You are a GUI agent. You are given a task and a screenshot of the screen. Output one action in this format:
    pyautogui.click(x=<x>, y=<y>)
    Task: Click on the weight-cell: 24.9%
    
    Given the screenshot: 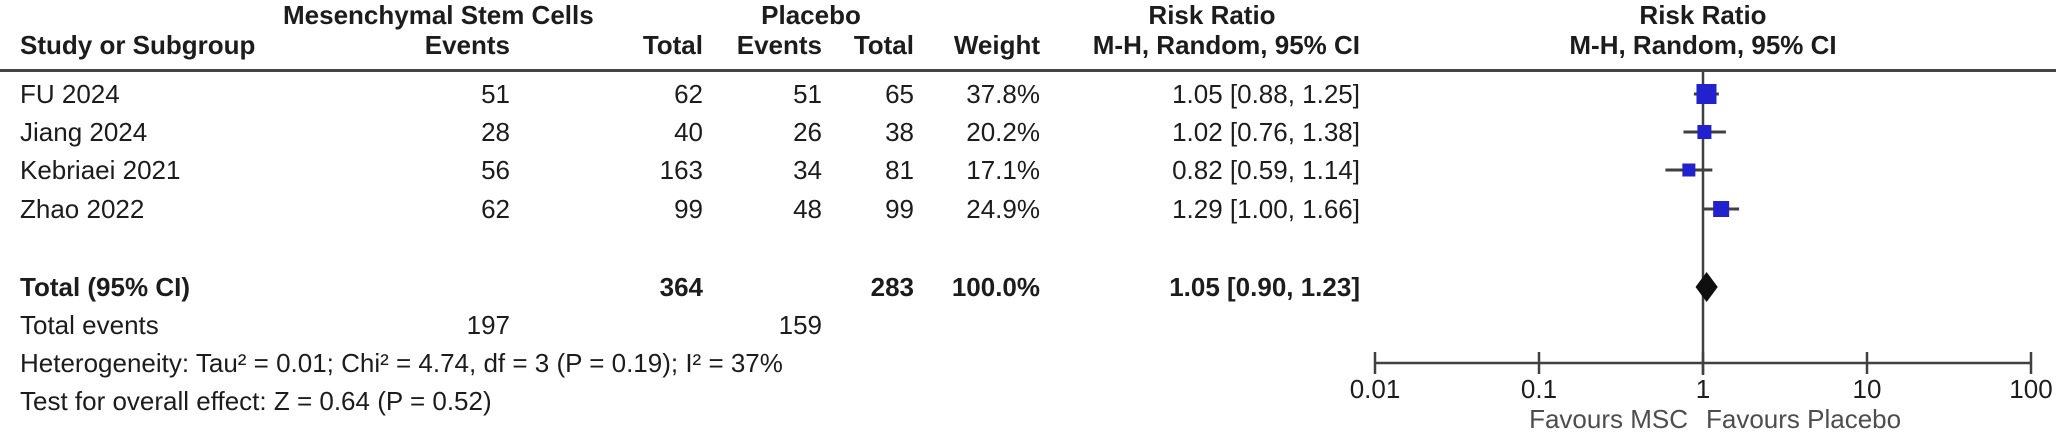 What is the action you would take?
    pyautogui.click(x=1003, y=209)
    